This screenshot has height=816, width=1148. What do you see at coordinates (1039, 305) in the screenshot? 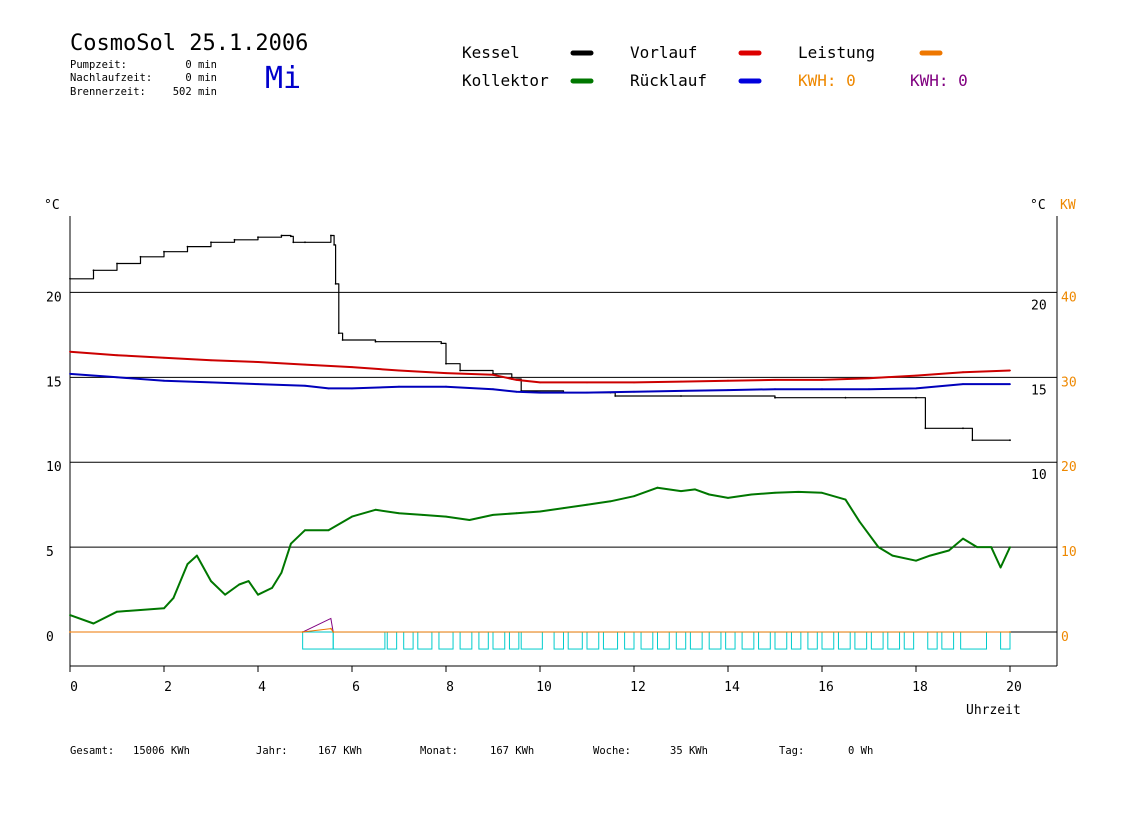
I see `right-temp-tick-20: 20` at bounding box center [1039, 305].